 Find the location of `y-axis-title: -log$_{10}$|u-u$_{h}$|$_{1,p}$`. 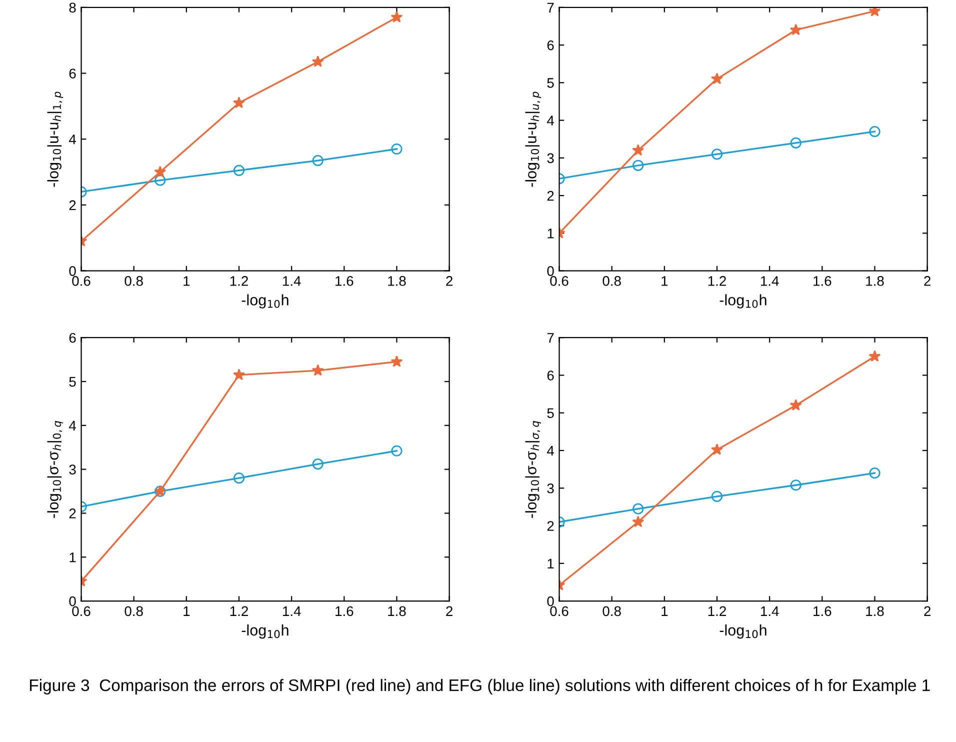

y-axis-title: -log$_{10}$|u-u$_{h}$|$_{1,p}$ is located at coordinates (55, 139).